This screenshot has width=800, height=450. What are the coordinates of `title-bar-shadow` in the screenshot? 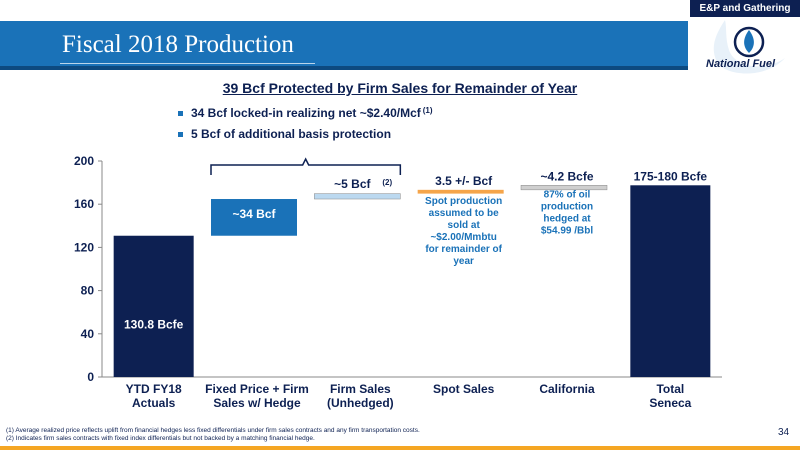 It's located at (344, 68).